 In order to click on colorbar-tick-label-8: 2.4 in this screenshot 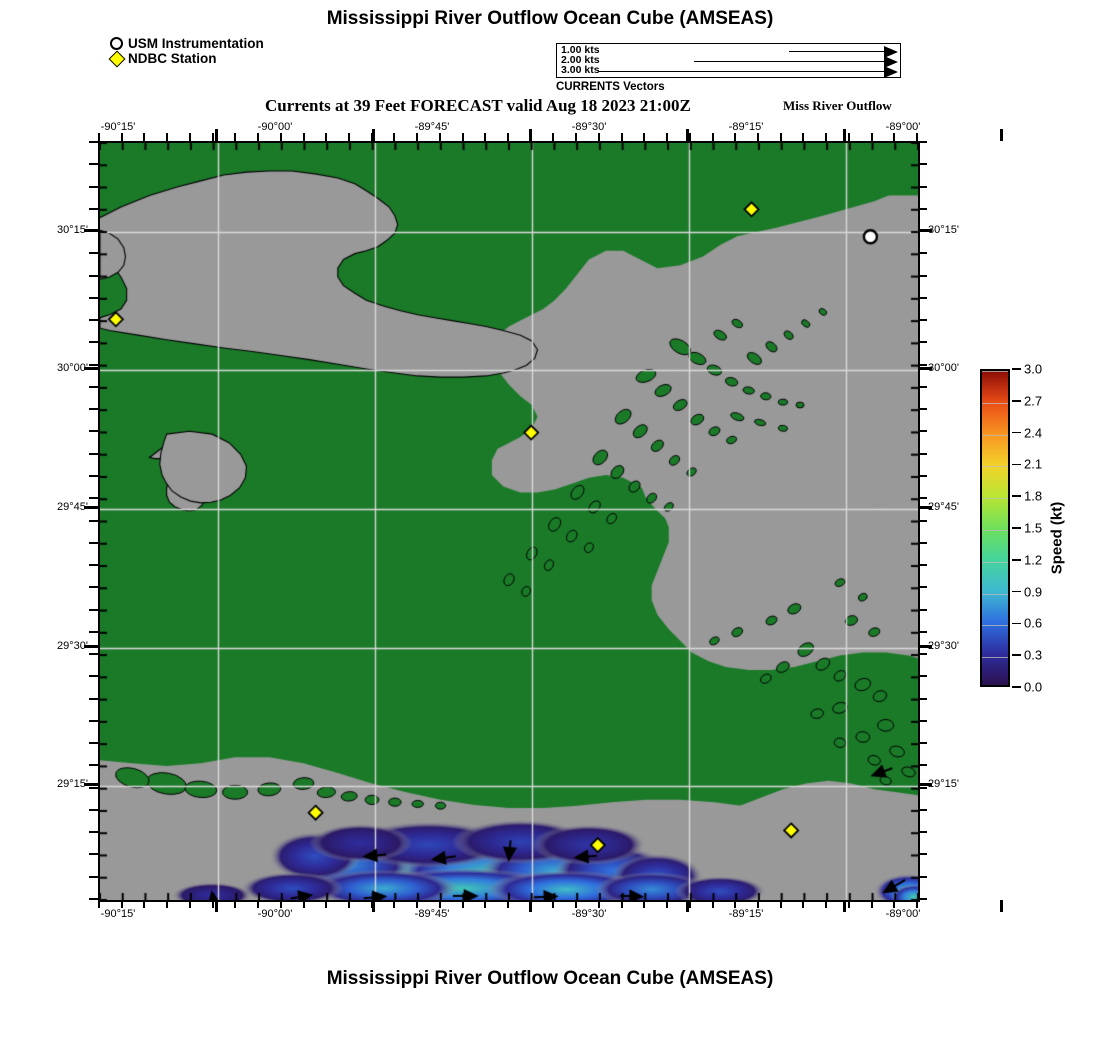, I will do `click(1033, 433)`.